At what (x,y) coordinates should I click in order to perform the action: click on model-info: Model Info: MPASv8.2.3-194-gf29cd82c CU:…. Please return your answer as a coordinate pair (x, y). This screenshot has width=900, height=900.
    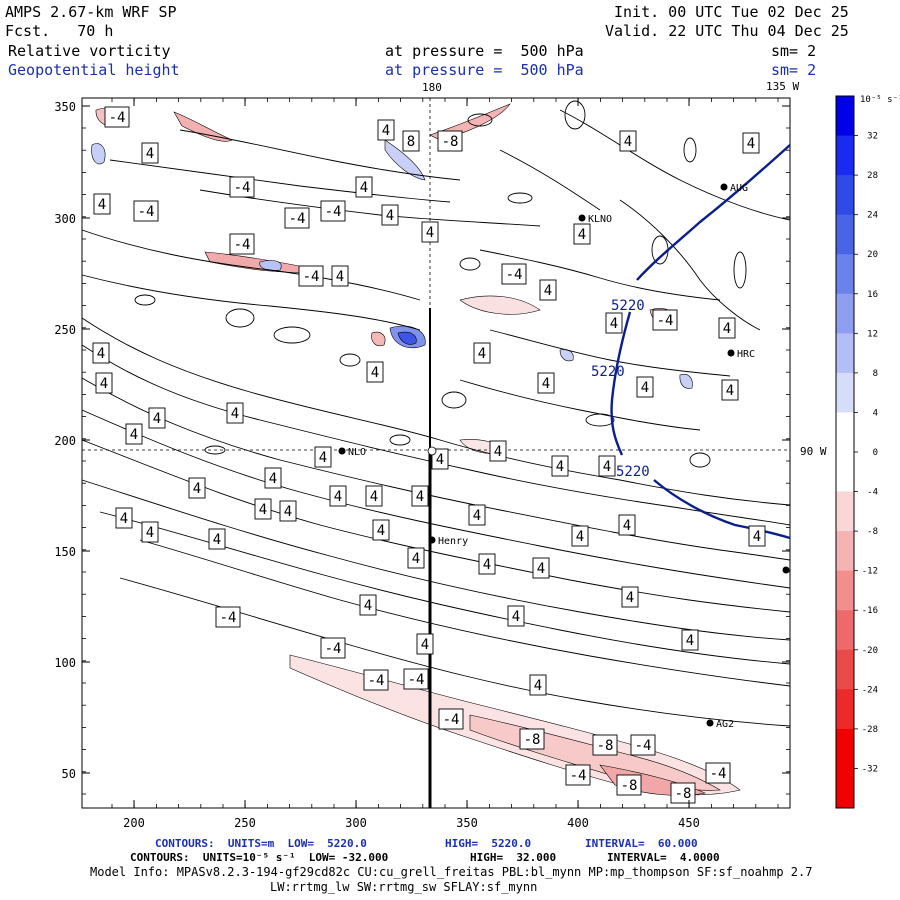
    Looking at the image, I should click on (451, 872).